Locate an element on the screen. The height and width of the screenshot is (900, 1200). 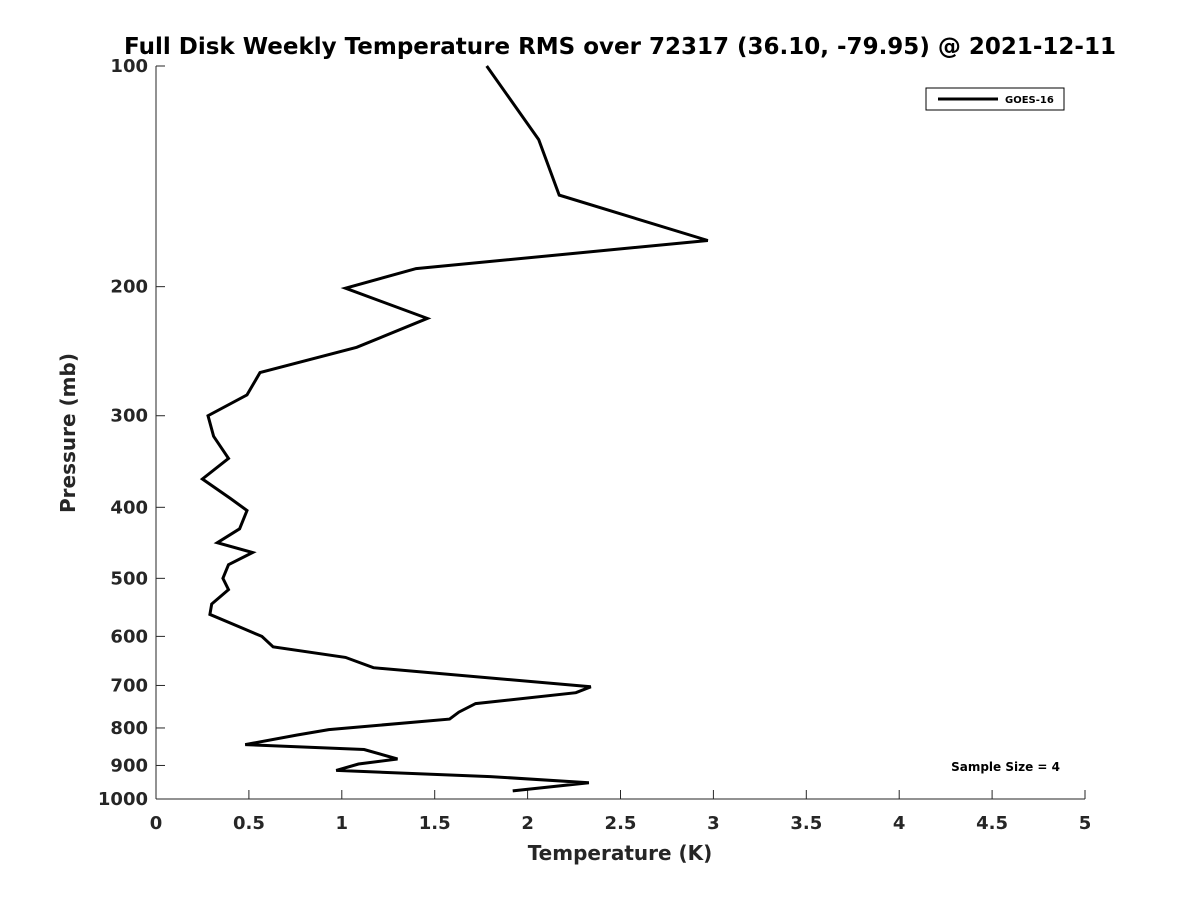
y-tick-label: 400 is located at coordinates (129, 507).